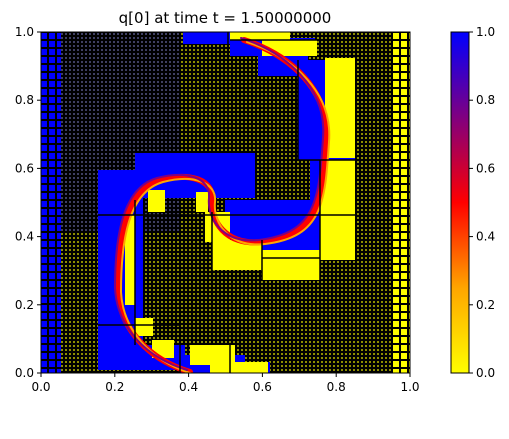 The width and height of the screenshot is (509, 439). I want to click on y-tick-label: 0.0, so click(24, 373).